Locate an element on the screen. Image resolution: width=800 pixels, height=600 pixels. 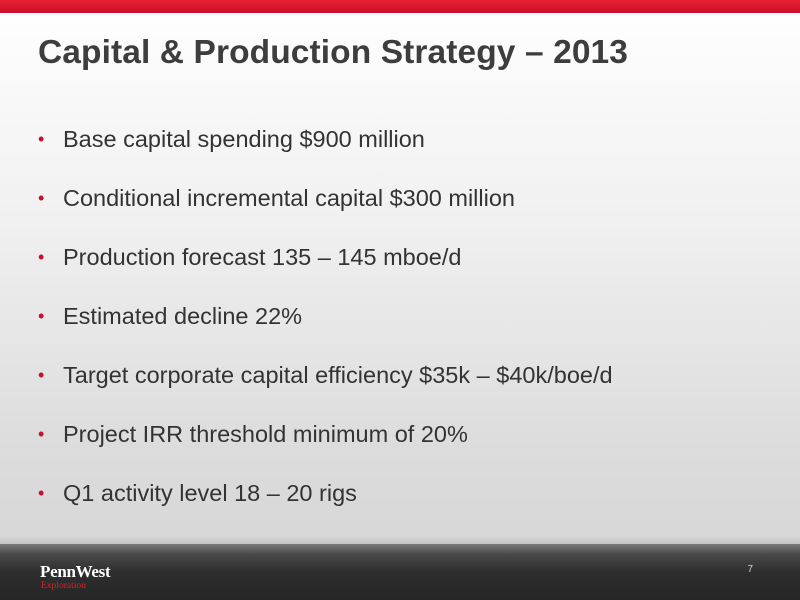
bullet-text: Q1 activity level 18 – 20 rigs is located at coordinates (210, 493).